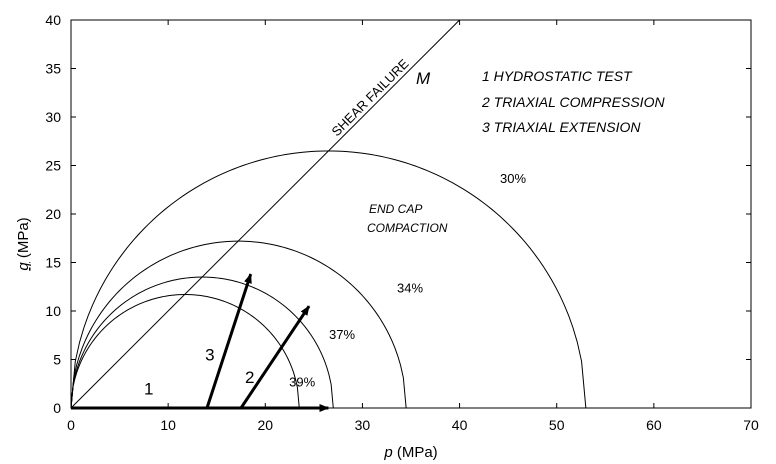 This screenshot has width=776, height=464. I want to click on y-axis-label: q (MPa), so click(23, 243).